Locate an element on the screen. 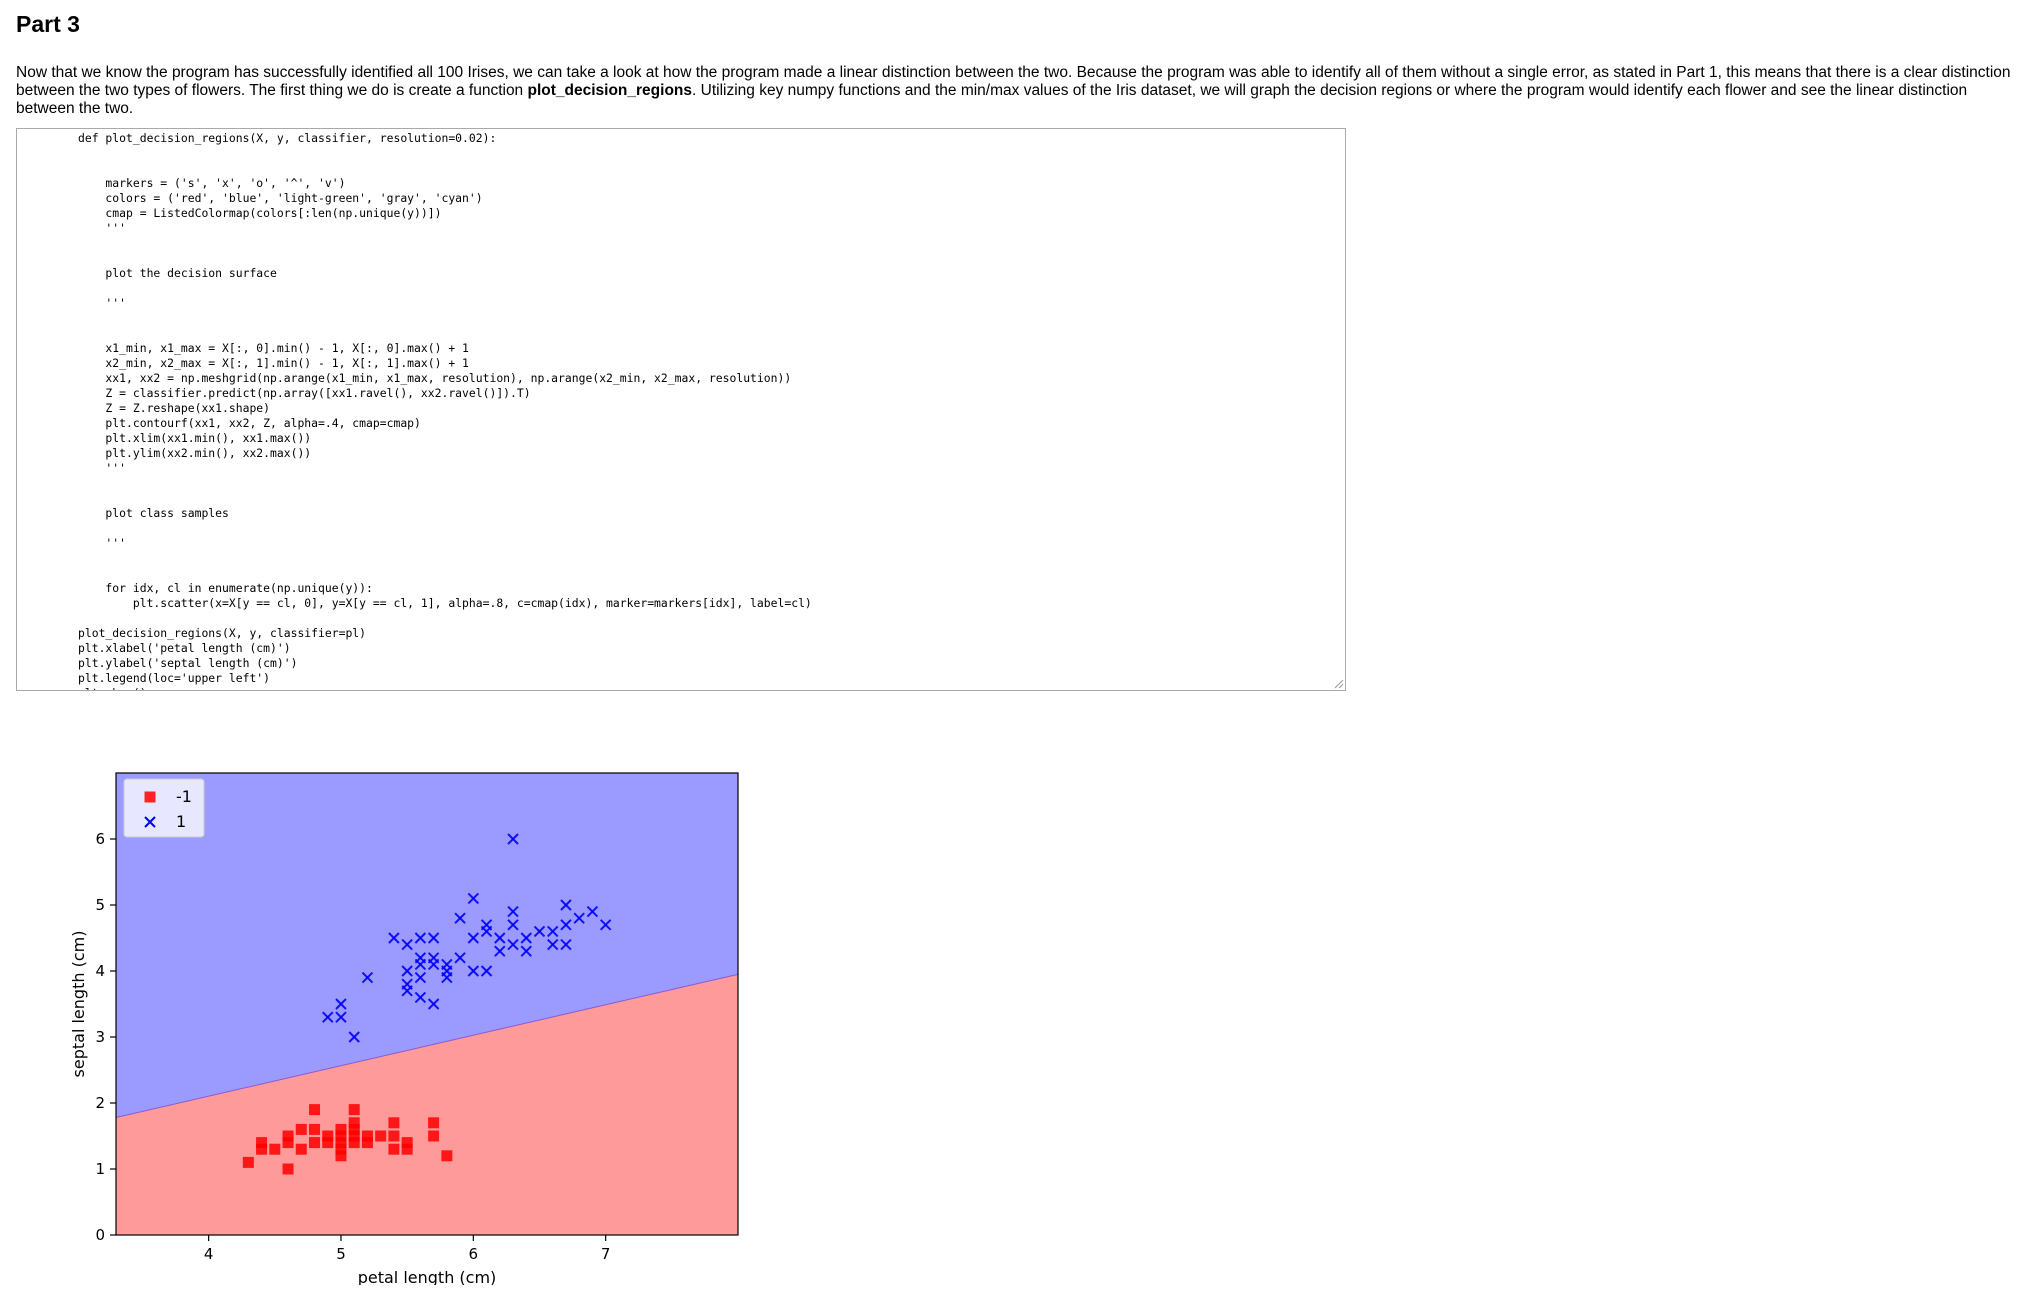  legend-label: -1 is located at coordinates (184, 796).